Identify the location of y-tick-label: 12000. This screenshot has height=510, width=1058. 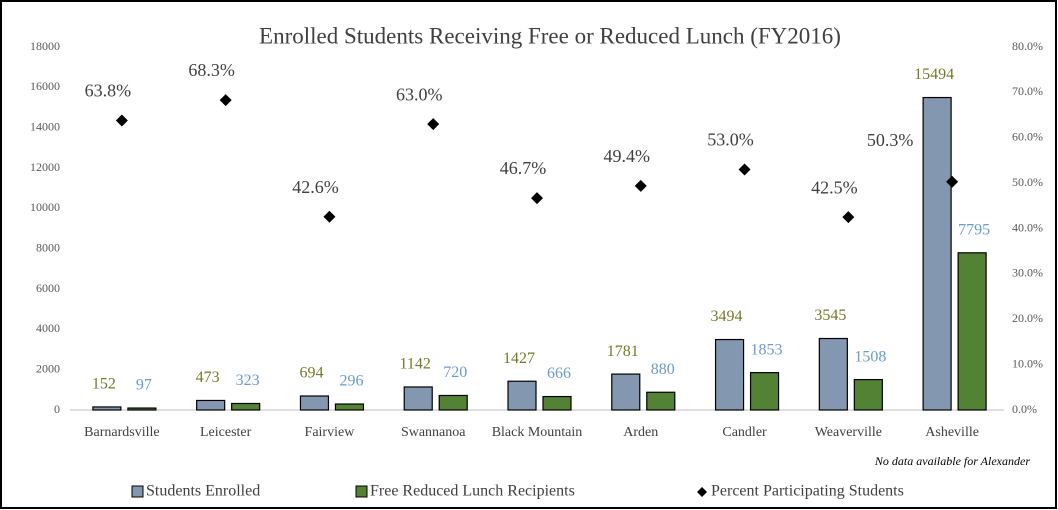
(45, 167).